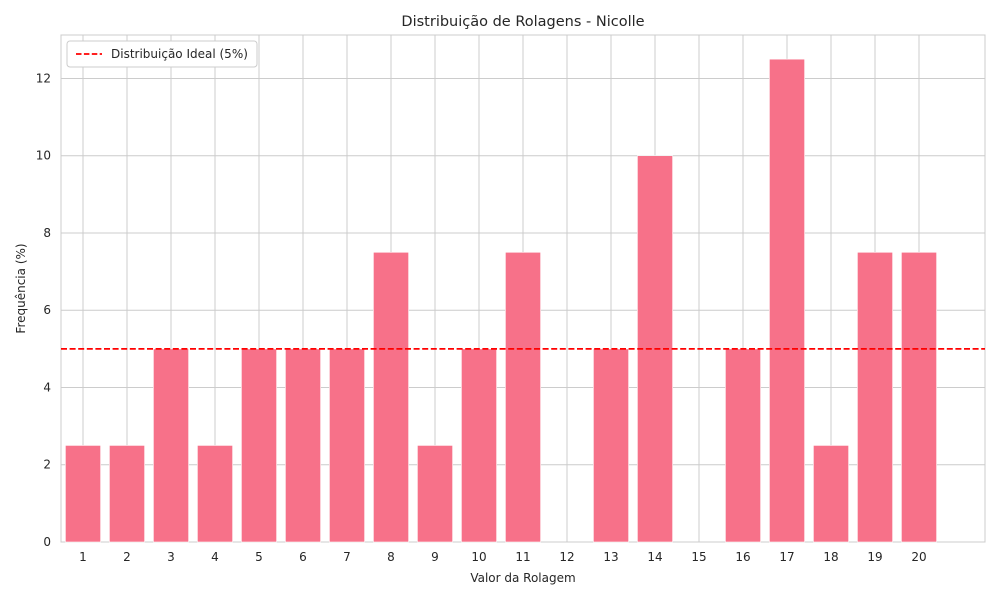 This screenshot has height=600, width=1000. I want to click on x-tick-label: 18, so click(830, 557).